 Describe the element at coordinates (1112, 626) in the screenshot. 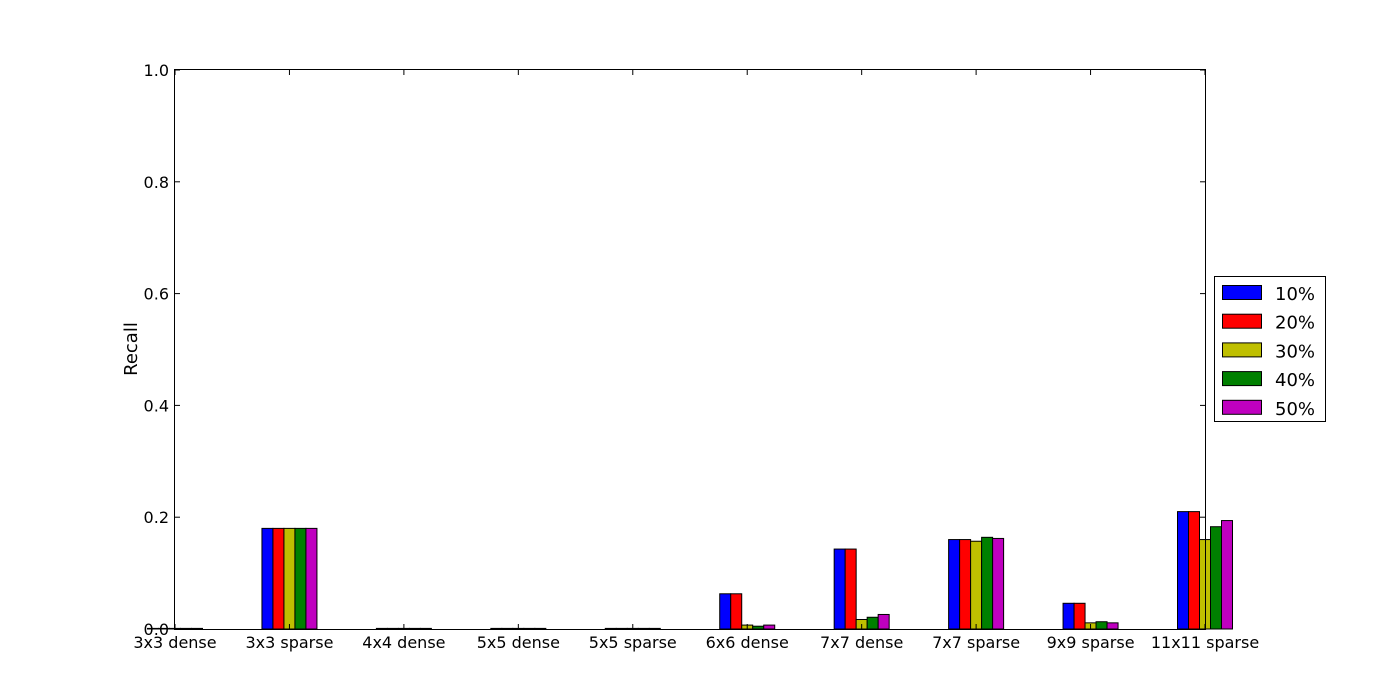

I see `bar-9x9-sparse-50pct` at that location.